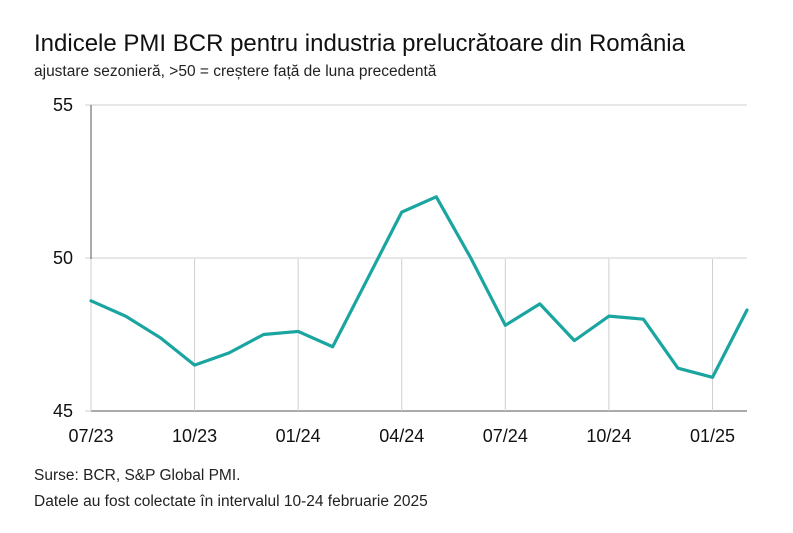 The image size is (793, 533). I want to click on x-tick-label: 10/24, so click(608, 436).